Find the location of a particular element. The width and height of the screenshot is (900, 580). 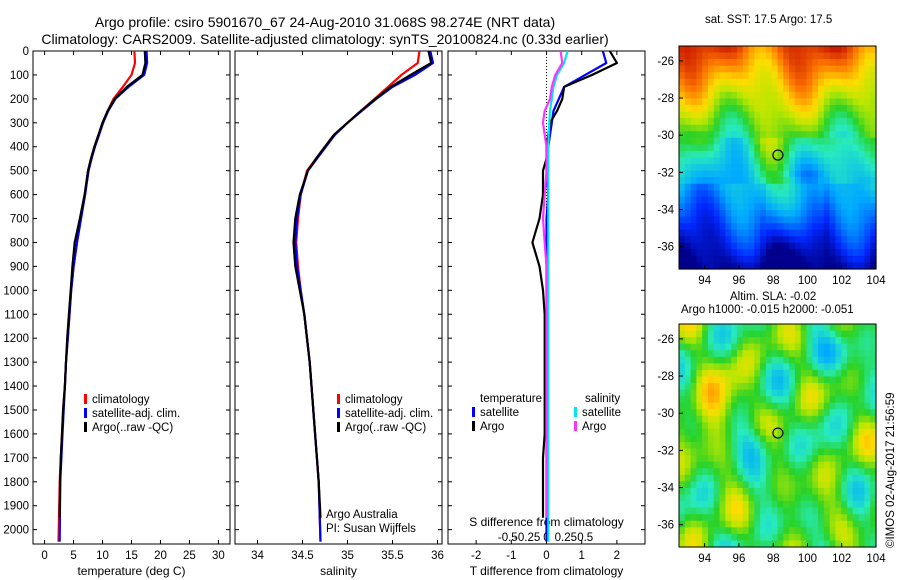

temperature-legend-label: climatology is located at coordinates (121, 400).